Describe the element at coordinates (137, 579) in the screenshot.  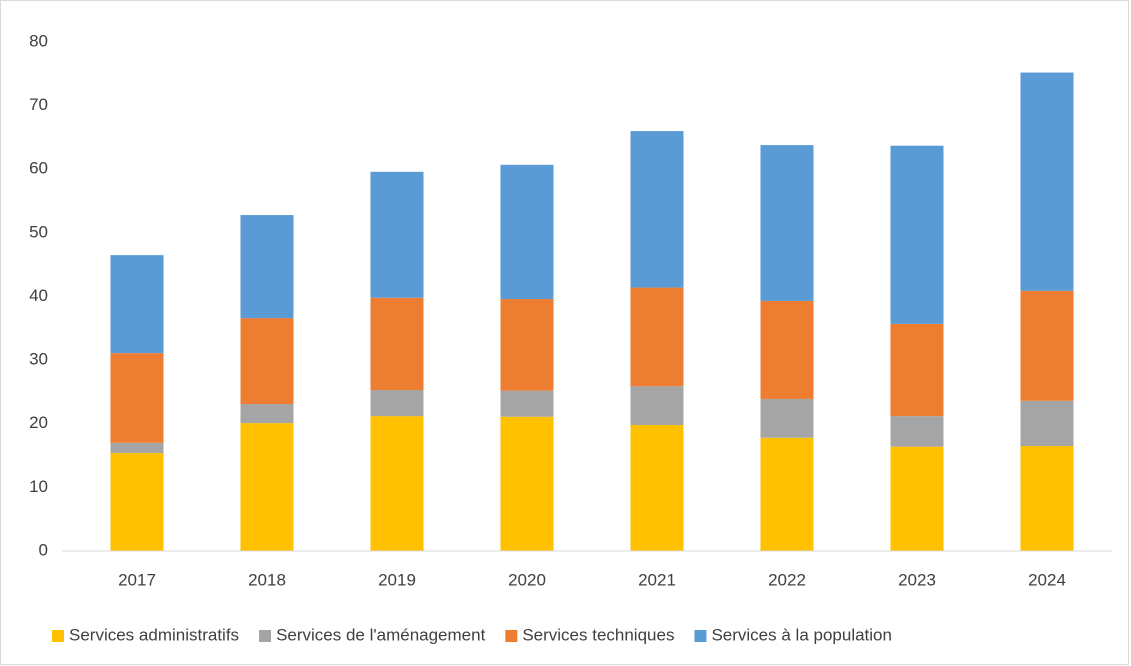
I see `x-tick-label: 2017` at that location.